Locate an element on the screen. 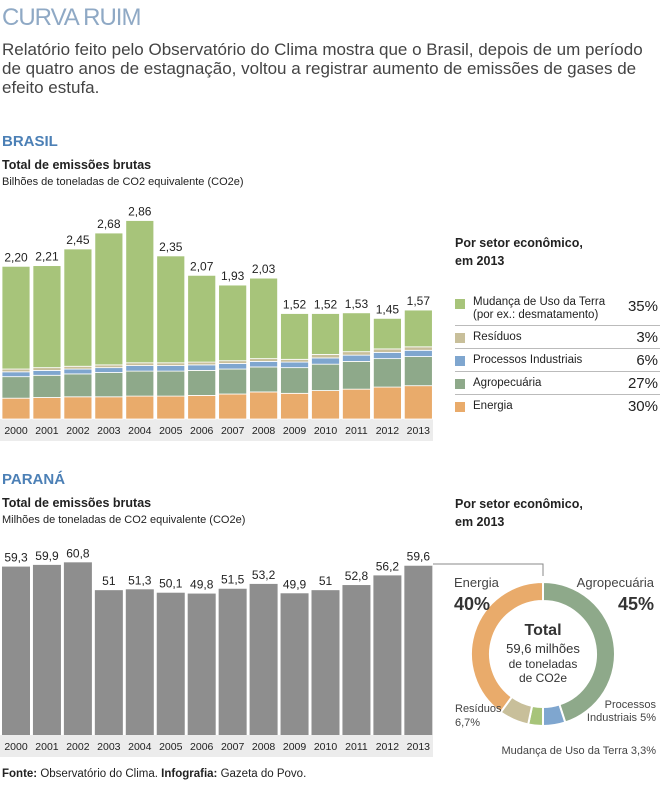 The image size is (660, 787). donut-pct-energia: 40% is located at coordinates (472, 604).